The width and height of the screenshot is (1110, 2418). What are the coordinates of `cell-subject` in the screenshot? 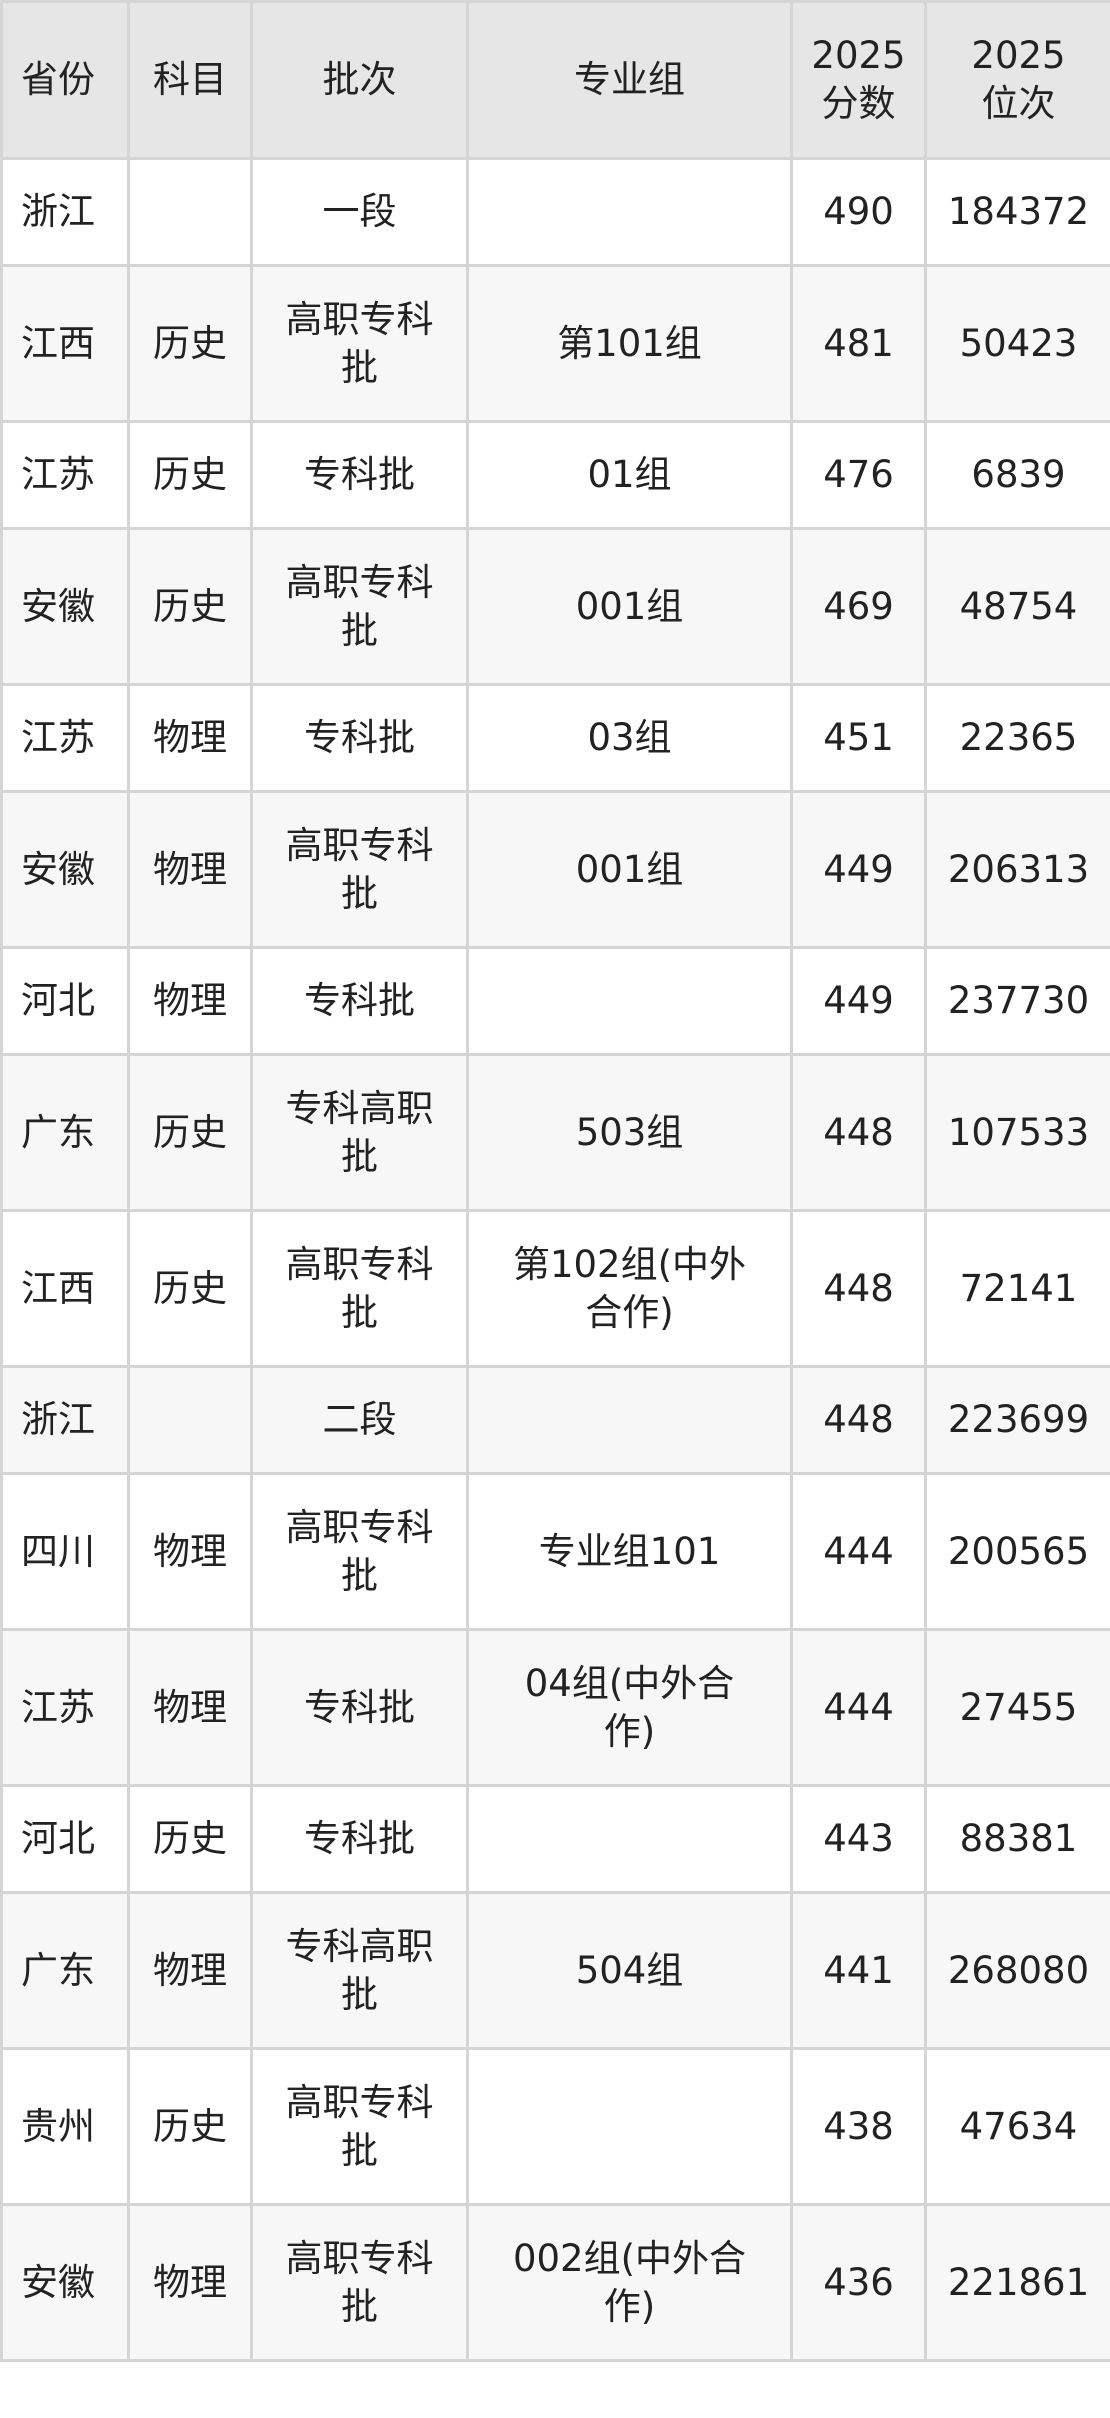 It's located at (190, 212).